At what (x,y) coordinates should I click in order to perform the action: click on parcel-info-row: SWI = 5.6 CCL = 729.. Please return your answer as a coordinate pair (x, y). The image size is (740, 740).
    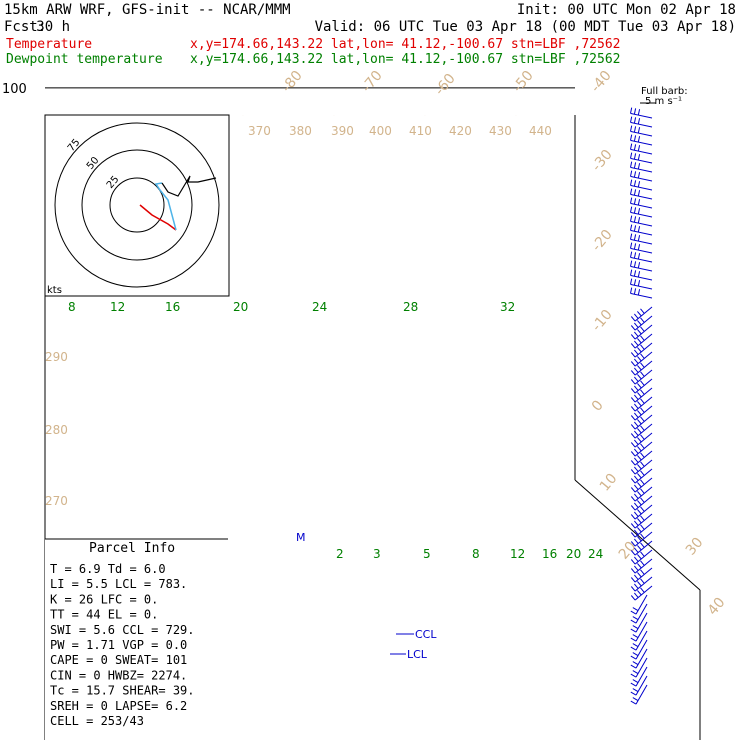
    Looking at the image, I should click on (122, 630).